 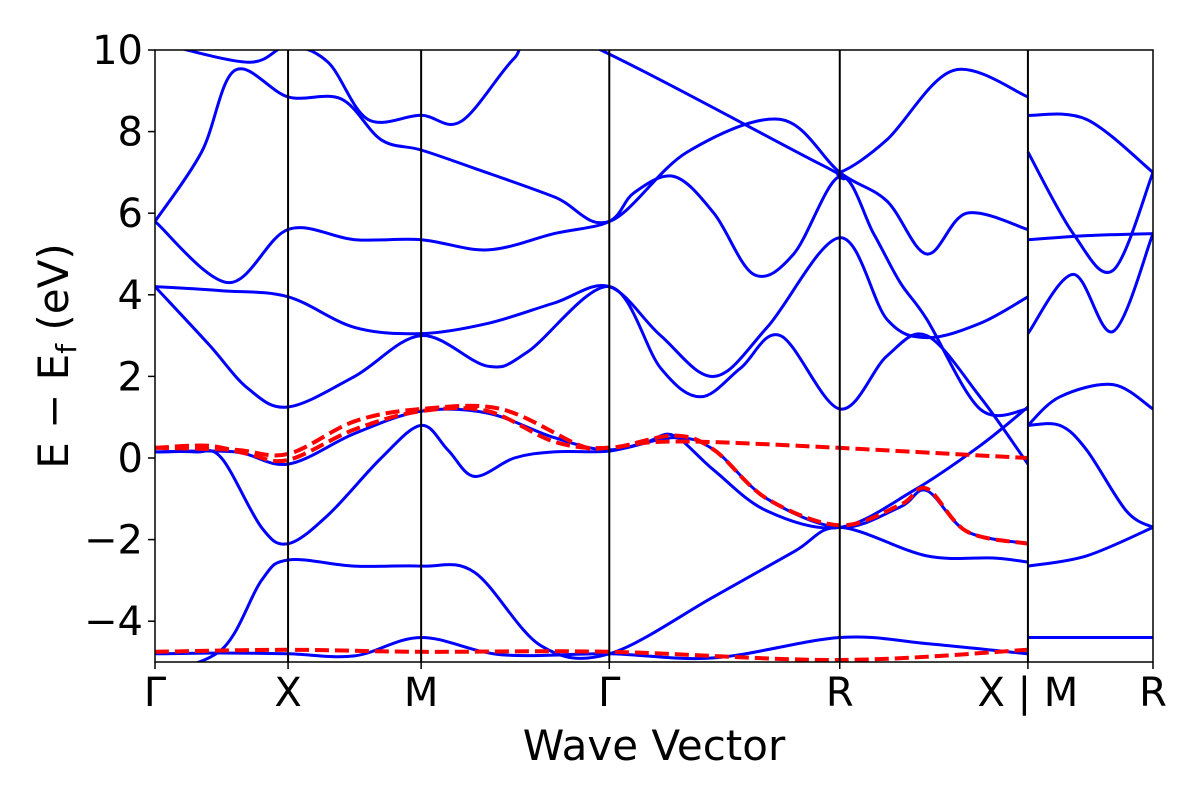 I want to click on x-axis-label: Wave Vector, so click(x=654, y=745).